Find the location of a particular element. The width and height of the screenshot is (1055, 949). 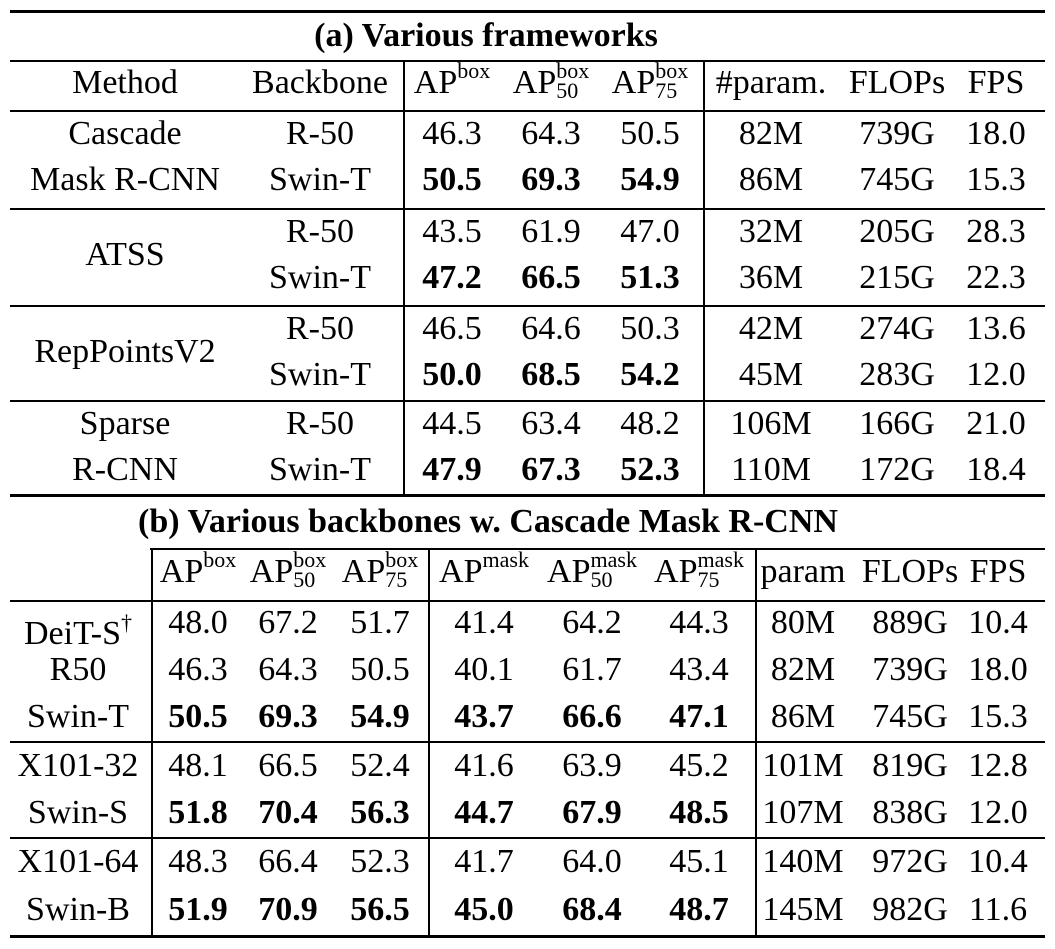

apm-cell: 41.7 is located at coordinates (484, 861).